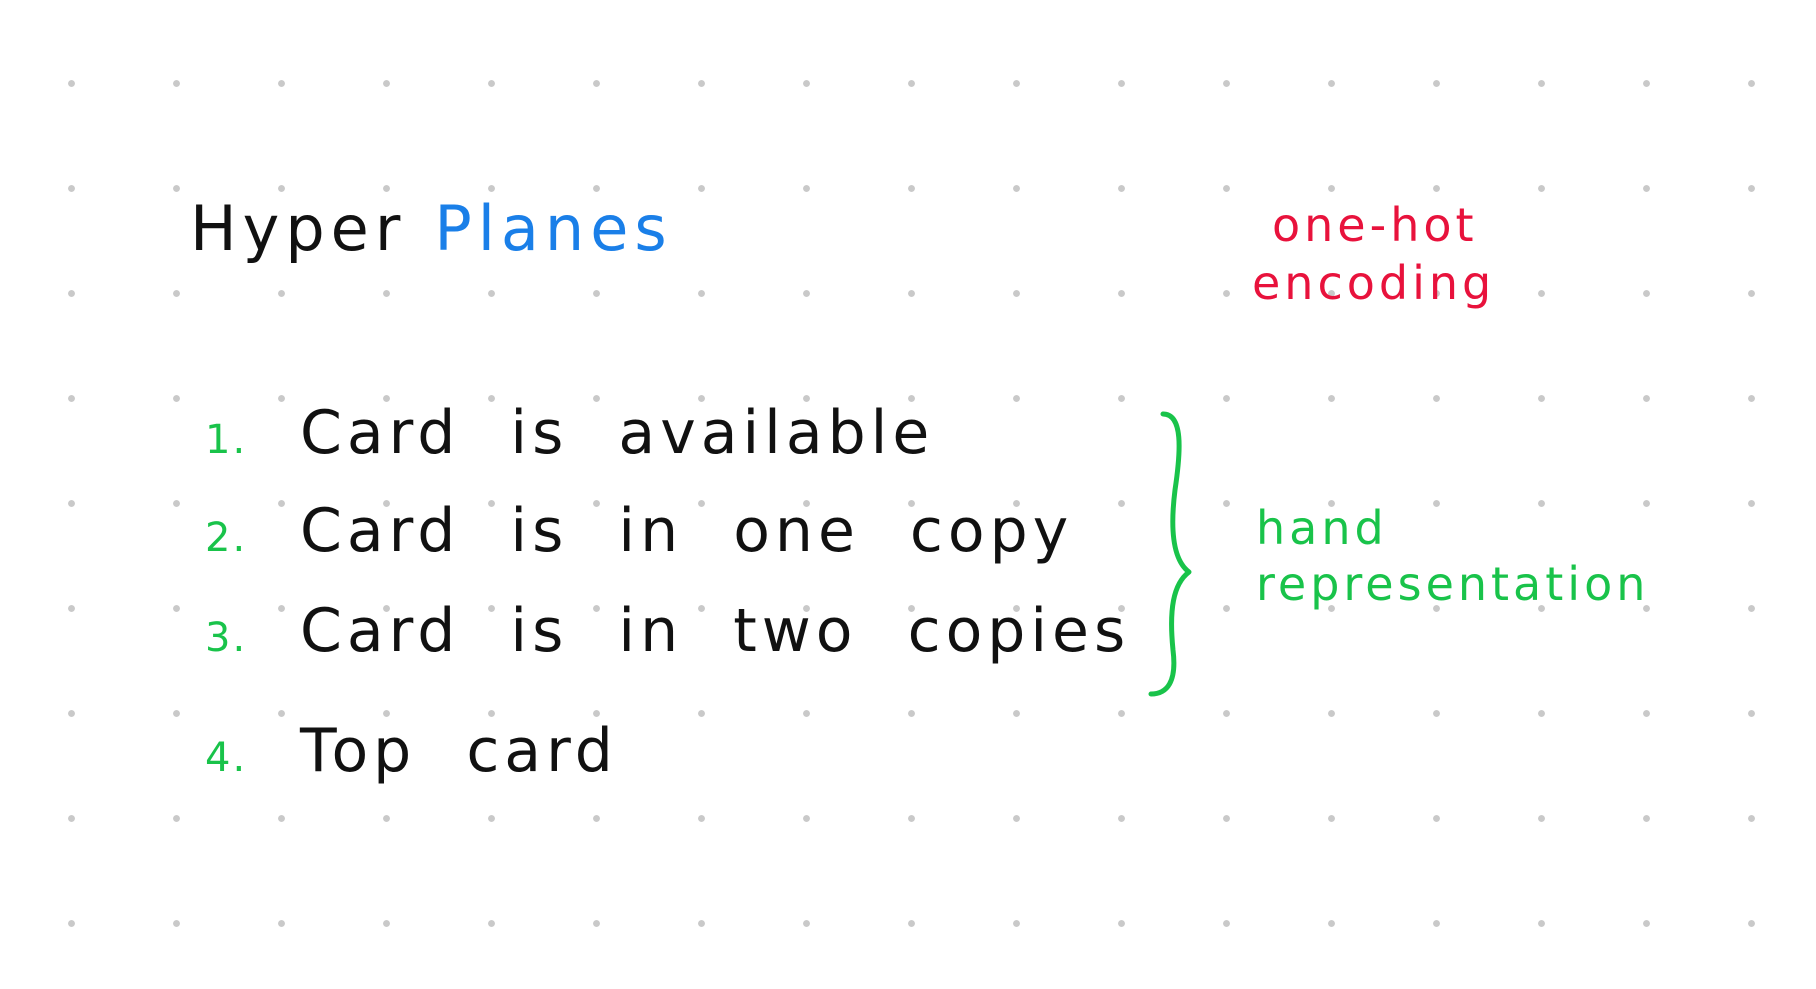  Describe the element at coordinates (226, 440) in the screenshot. I see `list-item-number: 1.` at that location.